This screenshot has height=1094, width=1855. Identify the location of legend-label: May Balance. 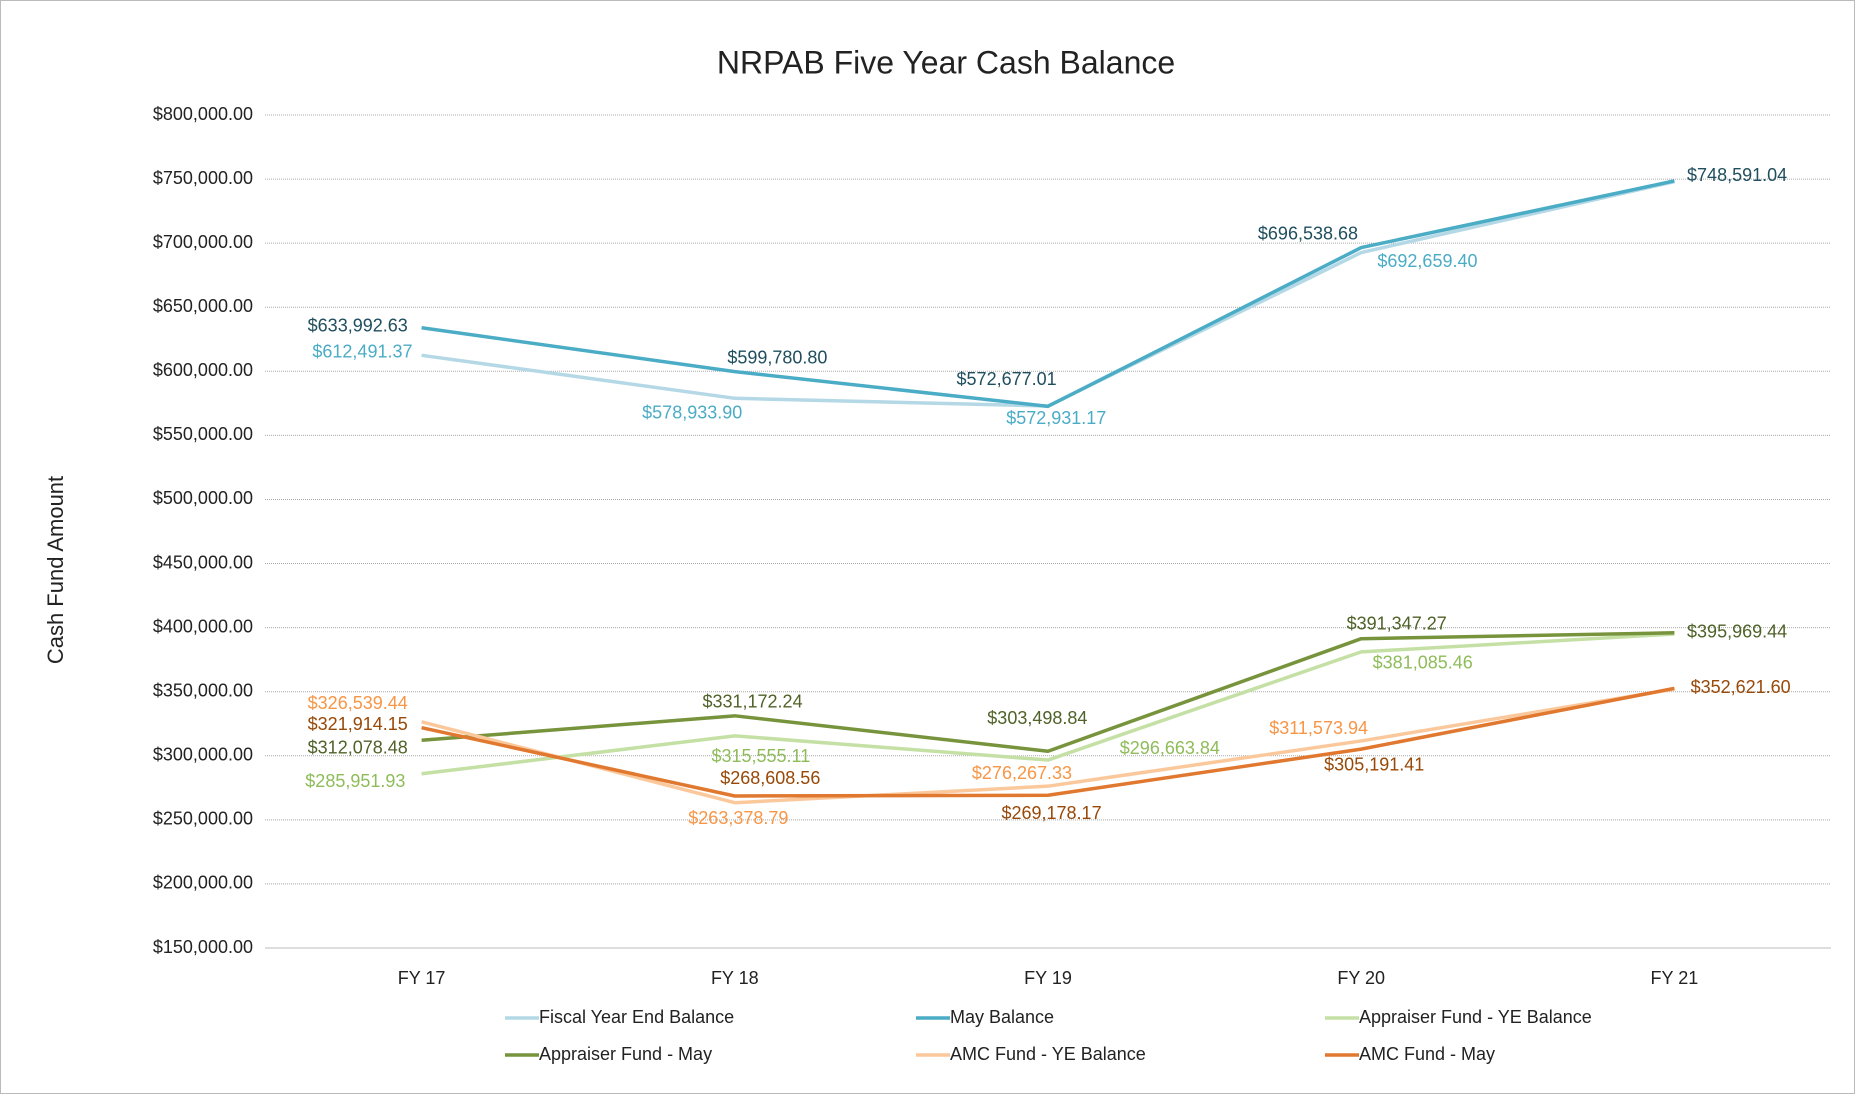
(1002, 1017).